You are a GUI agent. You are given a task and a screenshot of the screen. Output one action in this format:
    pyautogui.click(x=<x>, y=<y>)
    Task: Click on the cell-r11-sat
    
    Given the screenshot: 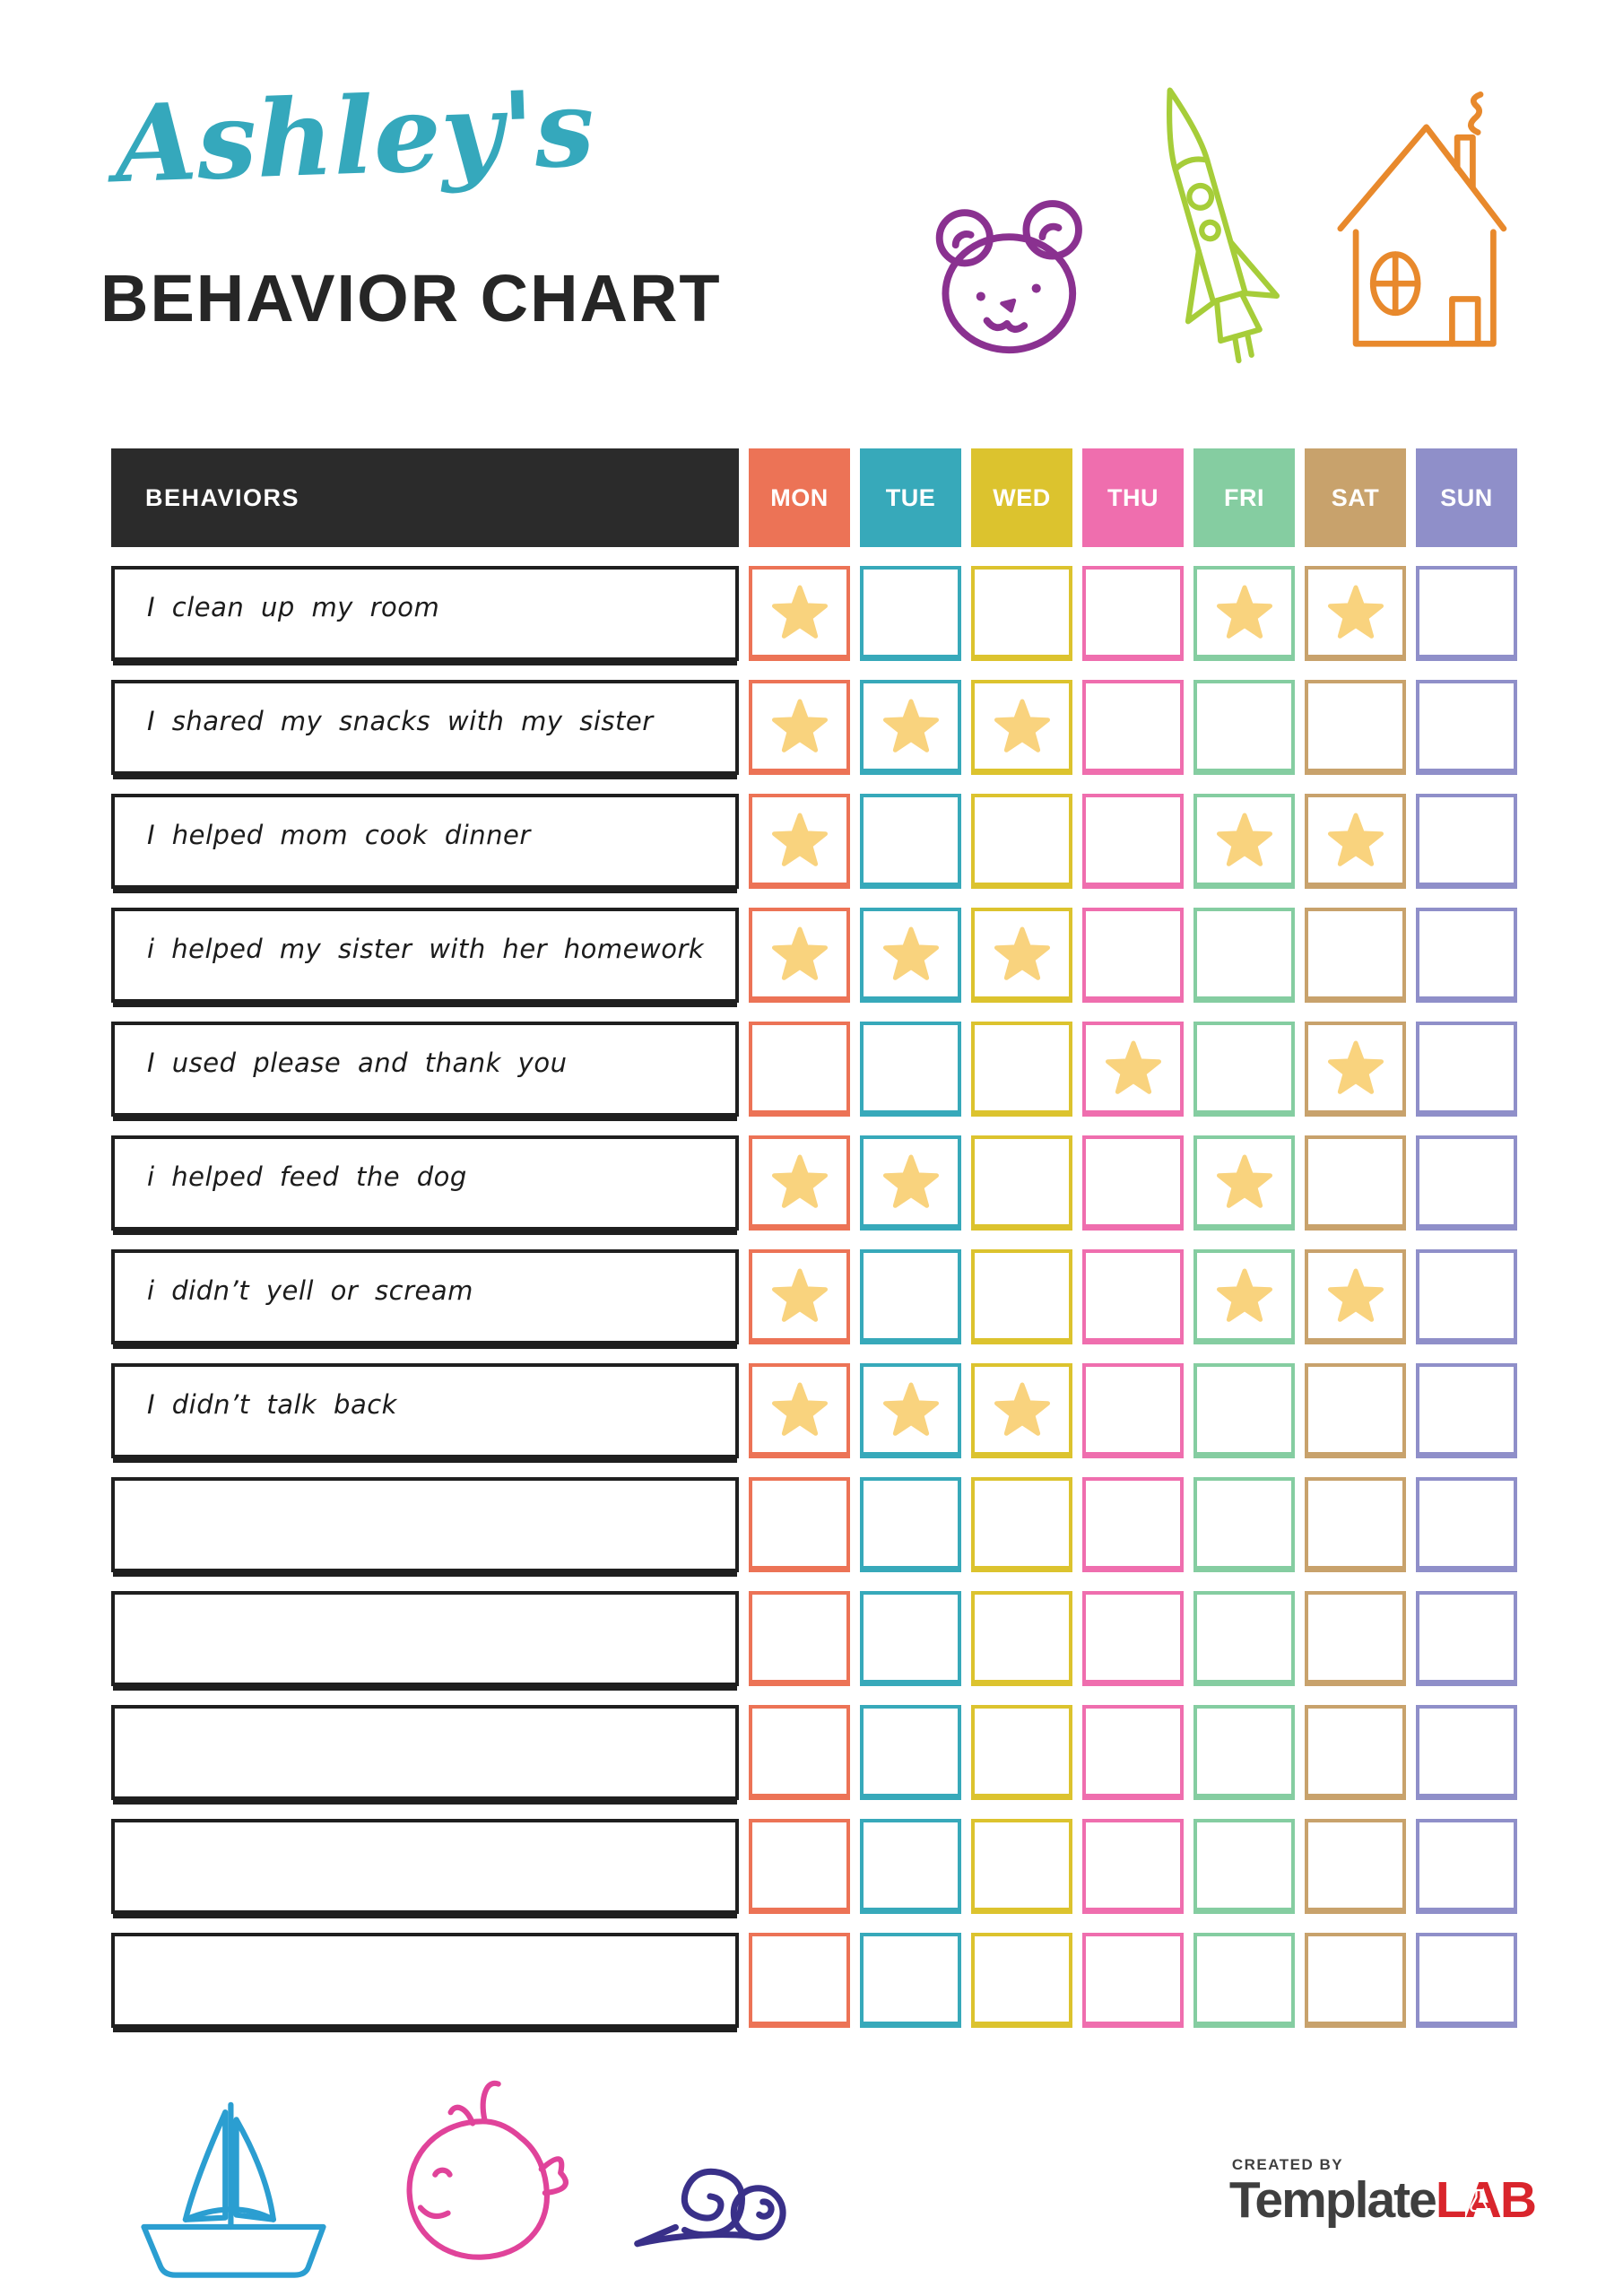 What is the action you would take?
    pyautogui.click(x=1355, y=1752)
    